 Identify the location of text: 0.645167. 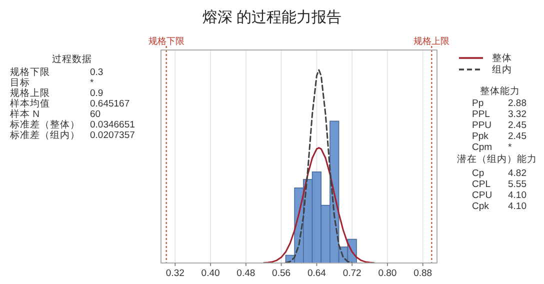
(110, 104).